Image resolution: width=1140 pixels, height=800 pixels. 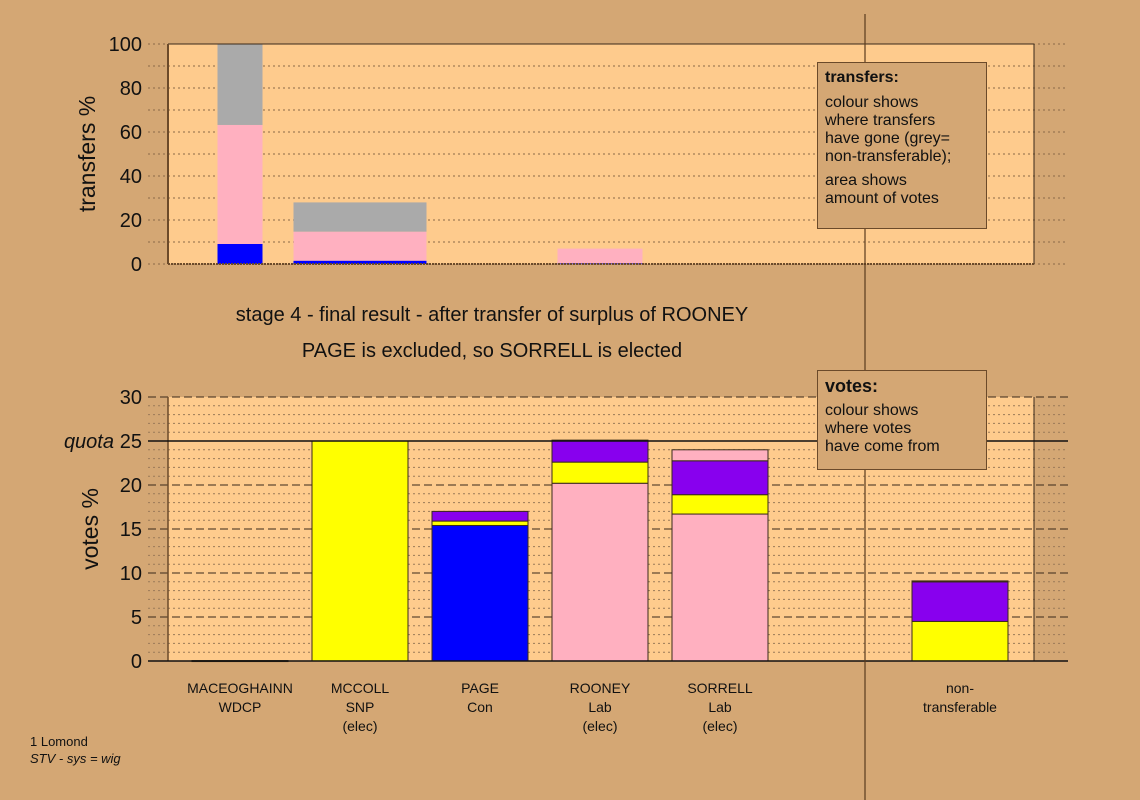 I want to click on legend-line: area shows, so click(x=866, y=180).